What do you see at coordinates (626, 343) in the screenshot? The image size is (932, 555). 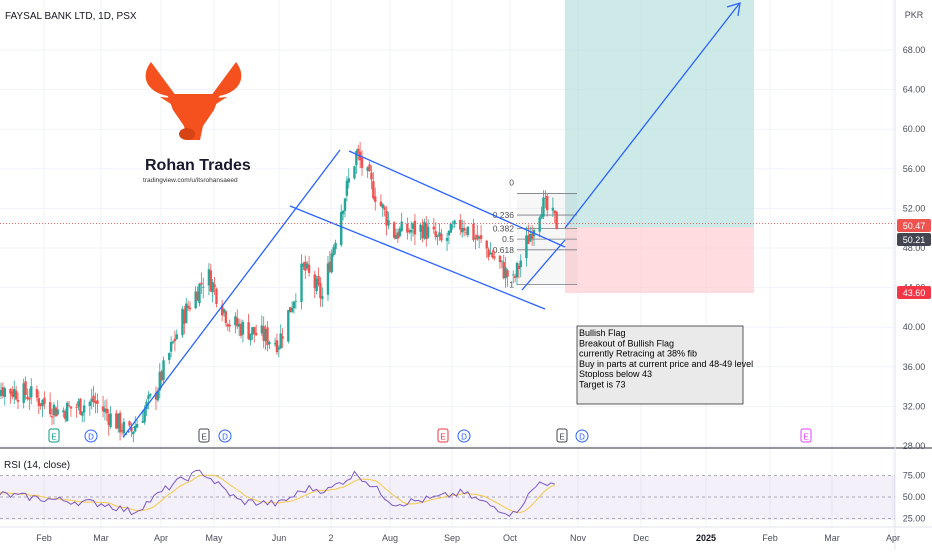 I see `note-line: Breakout of Bullish Flag` at bounding box center [626, 343].